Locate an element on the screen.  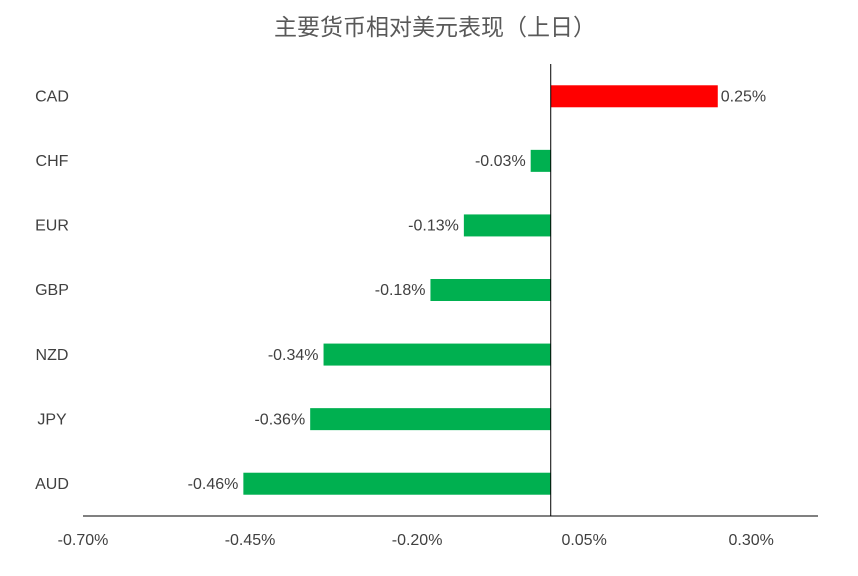
data-label: -0.36% is located at coordinates (279, 419).